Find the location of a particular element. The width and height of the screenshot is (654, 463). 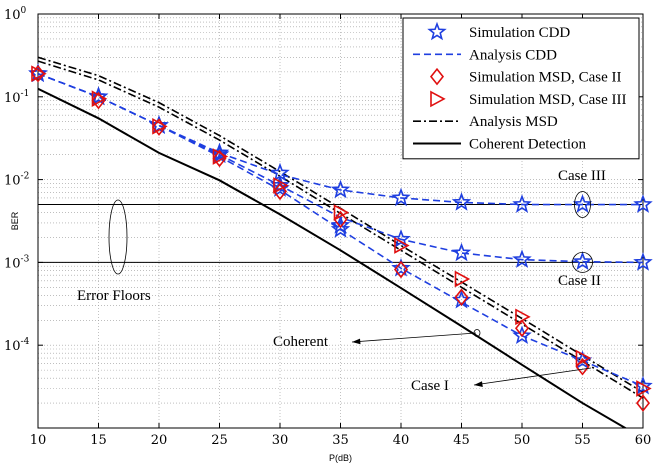

legend-label: Simulation CDD is located at coordinates (519, 33).